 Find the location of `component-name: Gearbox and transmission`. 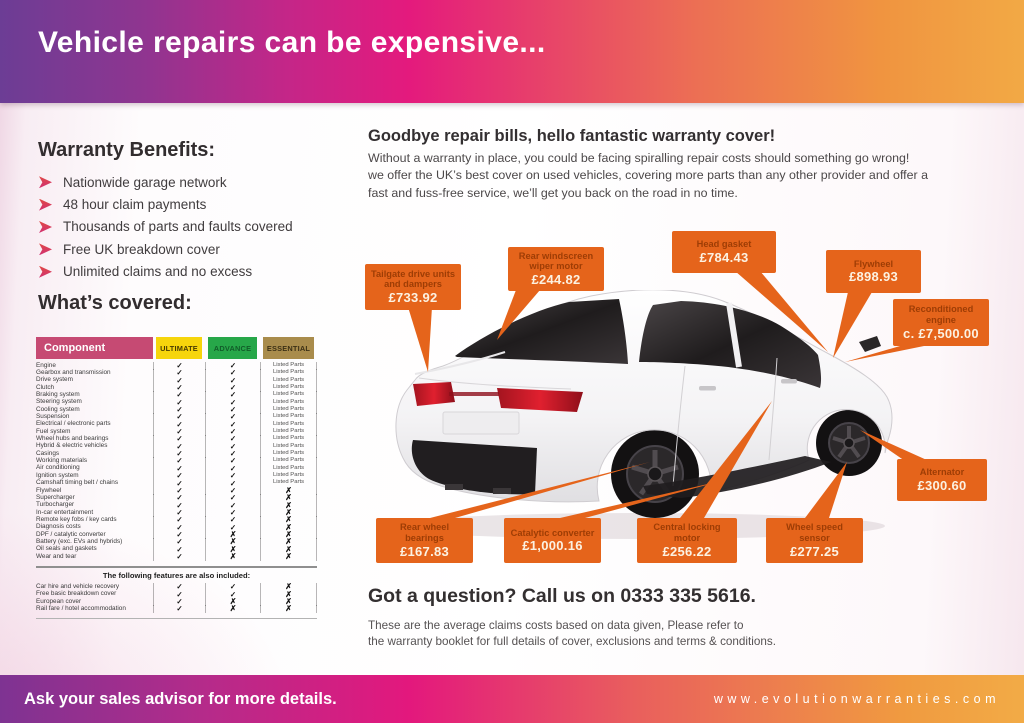

component-name: Gearbox and transmission is located at coordinates (73, 372).